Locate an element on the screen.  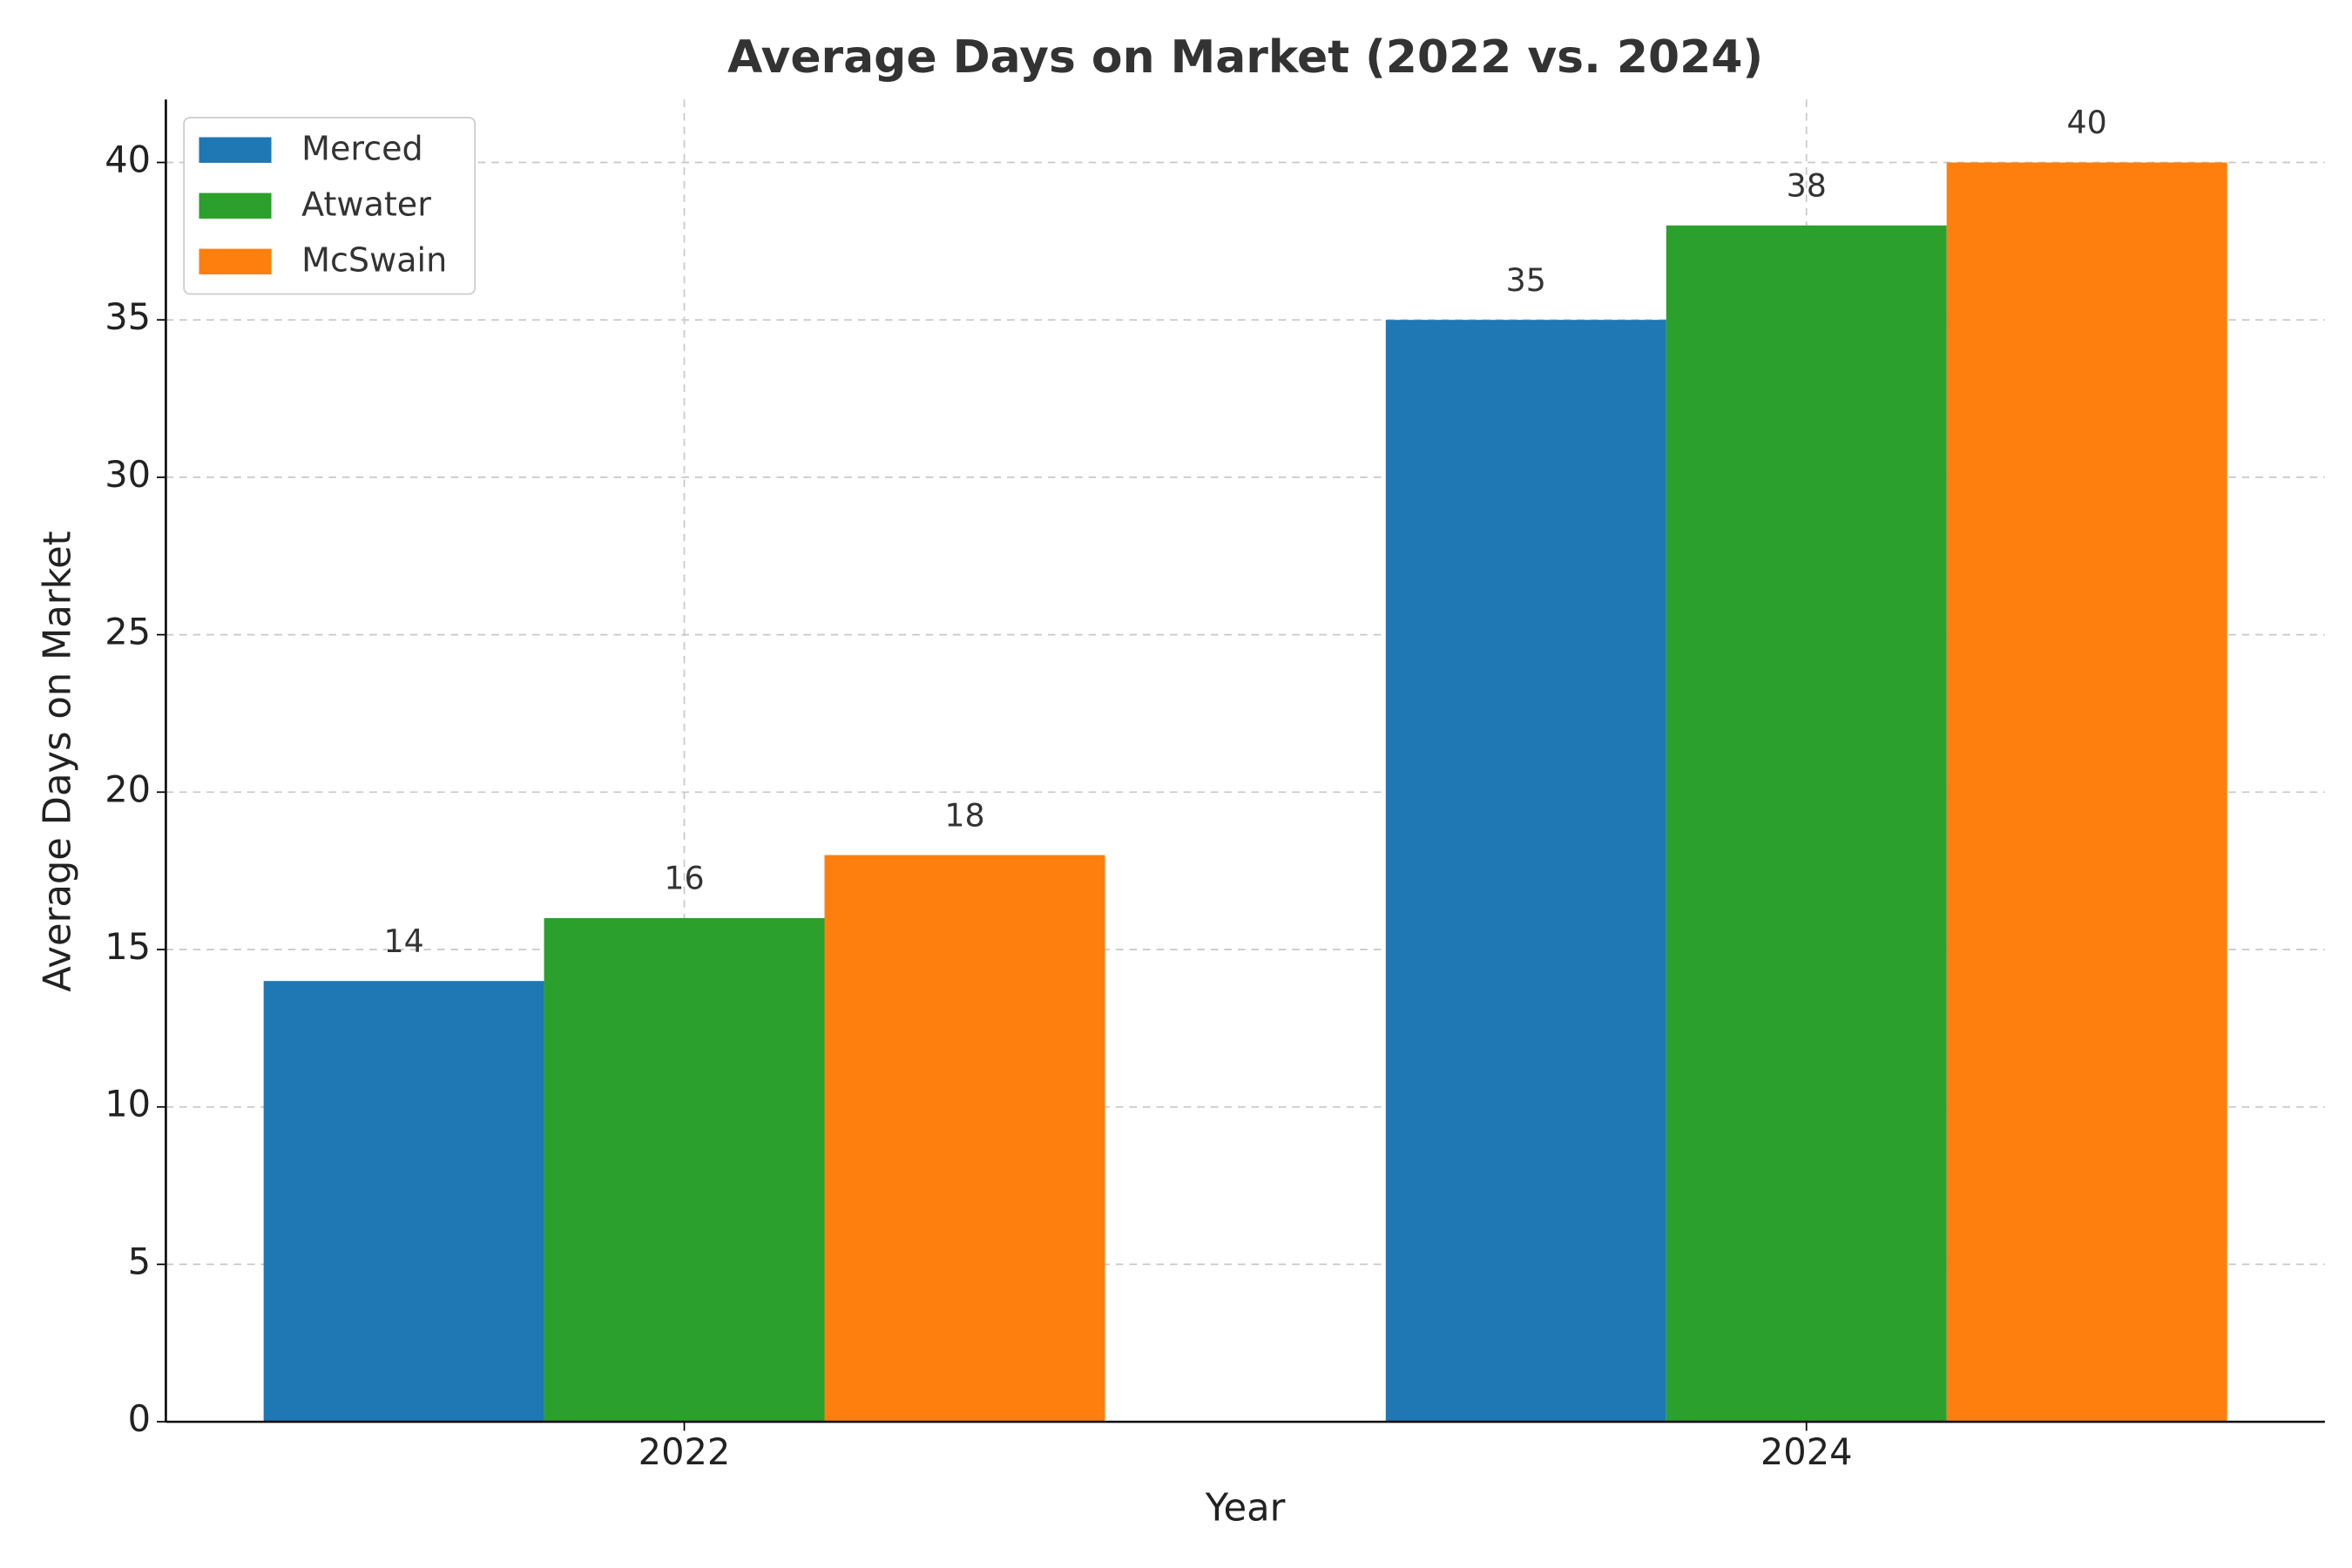
data-label: 14 is located at coordinates (403, 941).